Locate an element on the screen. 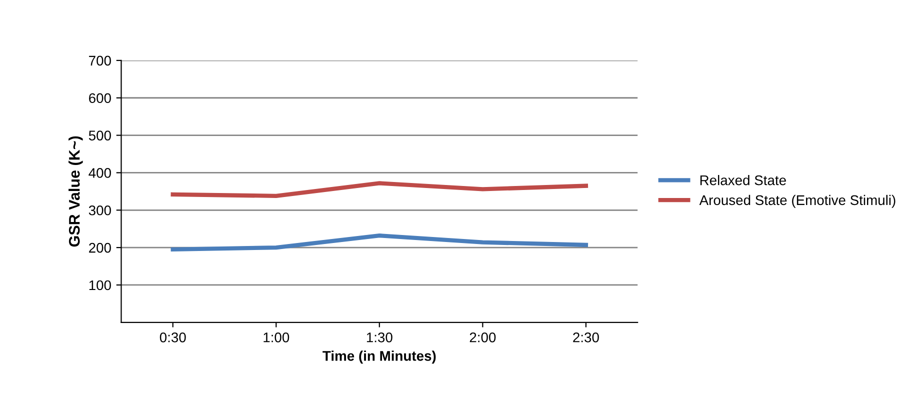 This screenshot has width=898, height=403. y-tick-label: 500 is located at coordinates (99, 135).